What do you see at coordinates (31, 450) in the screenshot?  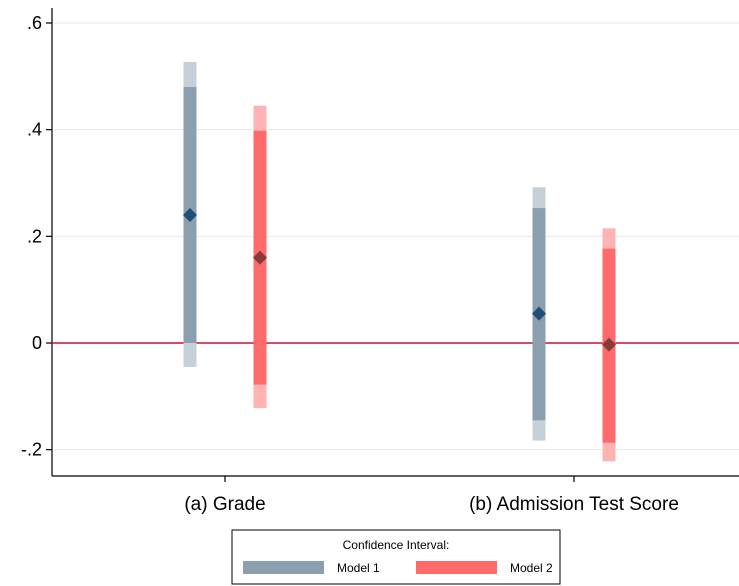 I see `y-tick-label: -.2` at bounding box center [31, 450].